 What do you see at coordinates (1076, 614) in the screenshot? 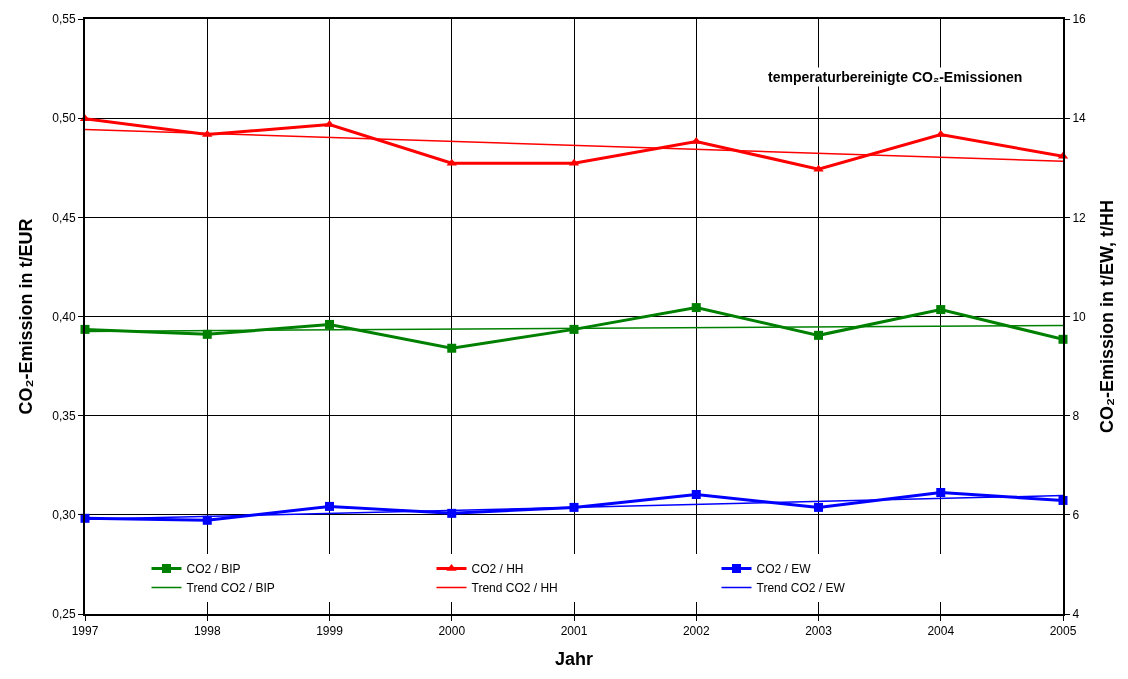
I see `y2-tick-label: 4` at bounding box center [1076, 614].